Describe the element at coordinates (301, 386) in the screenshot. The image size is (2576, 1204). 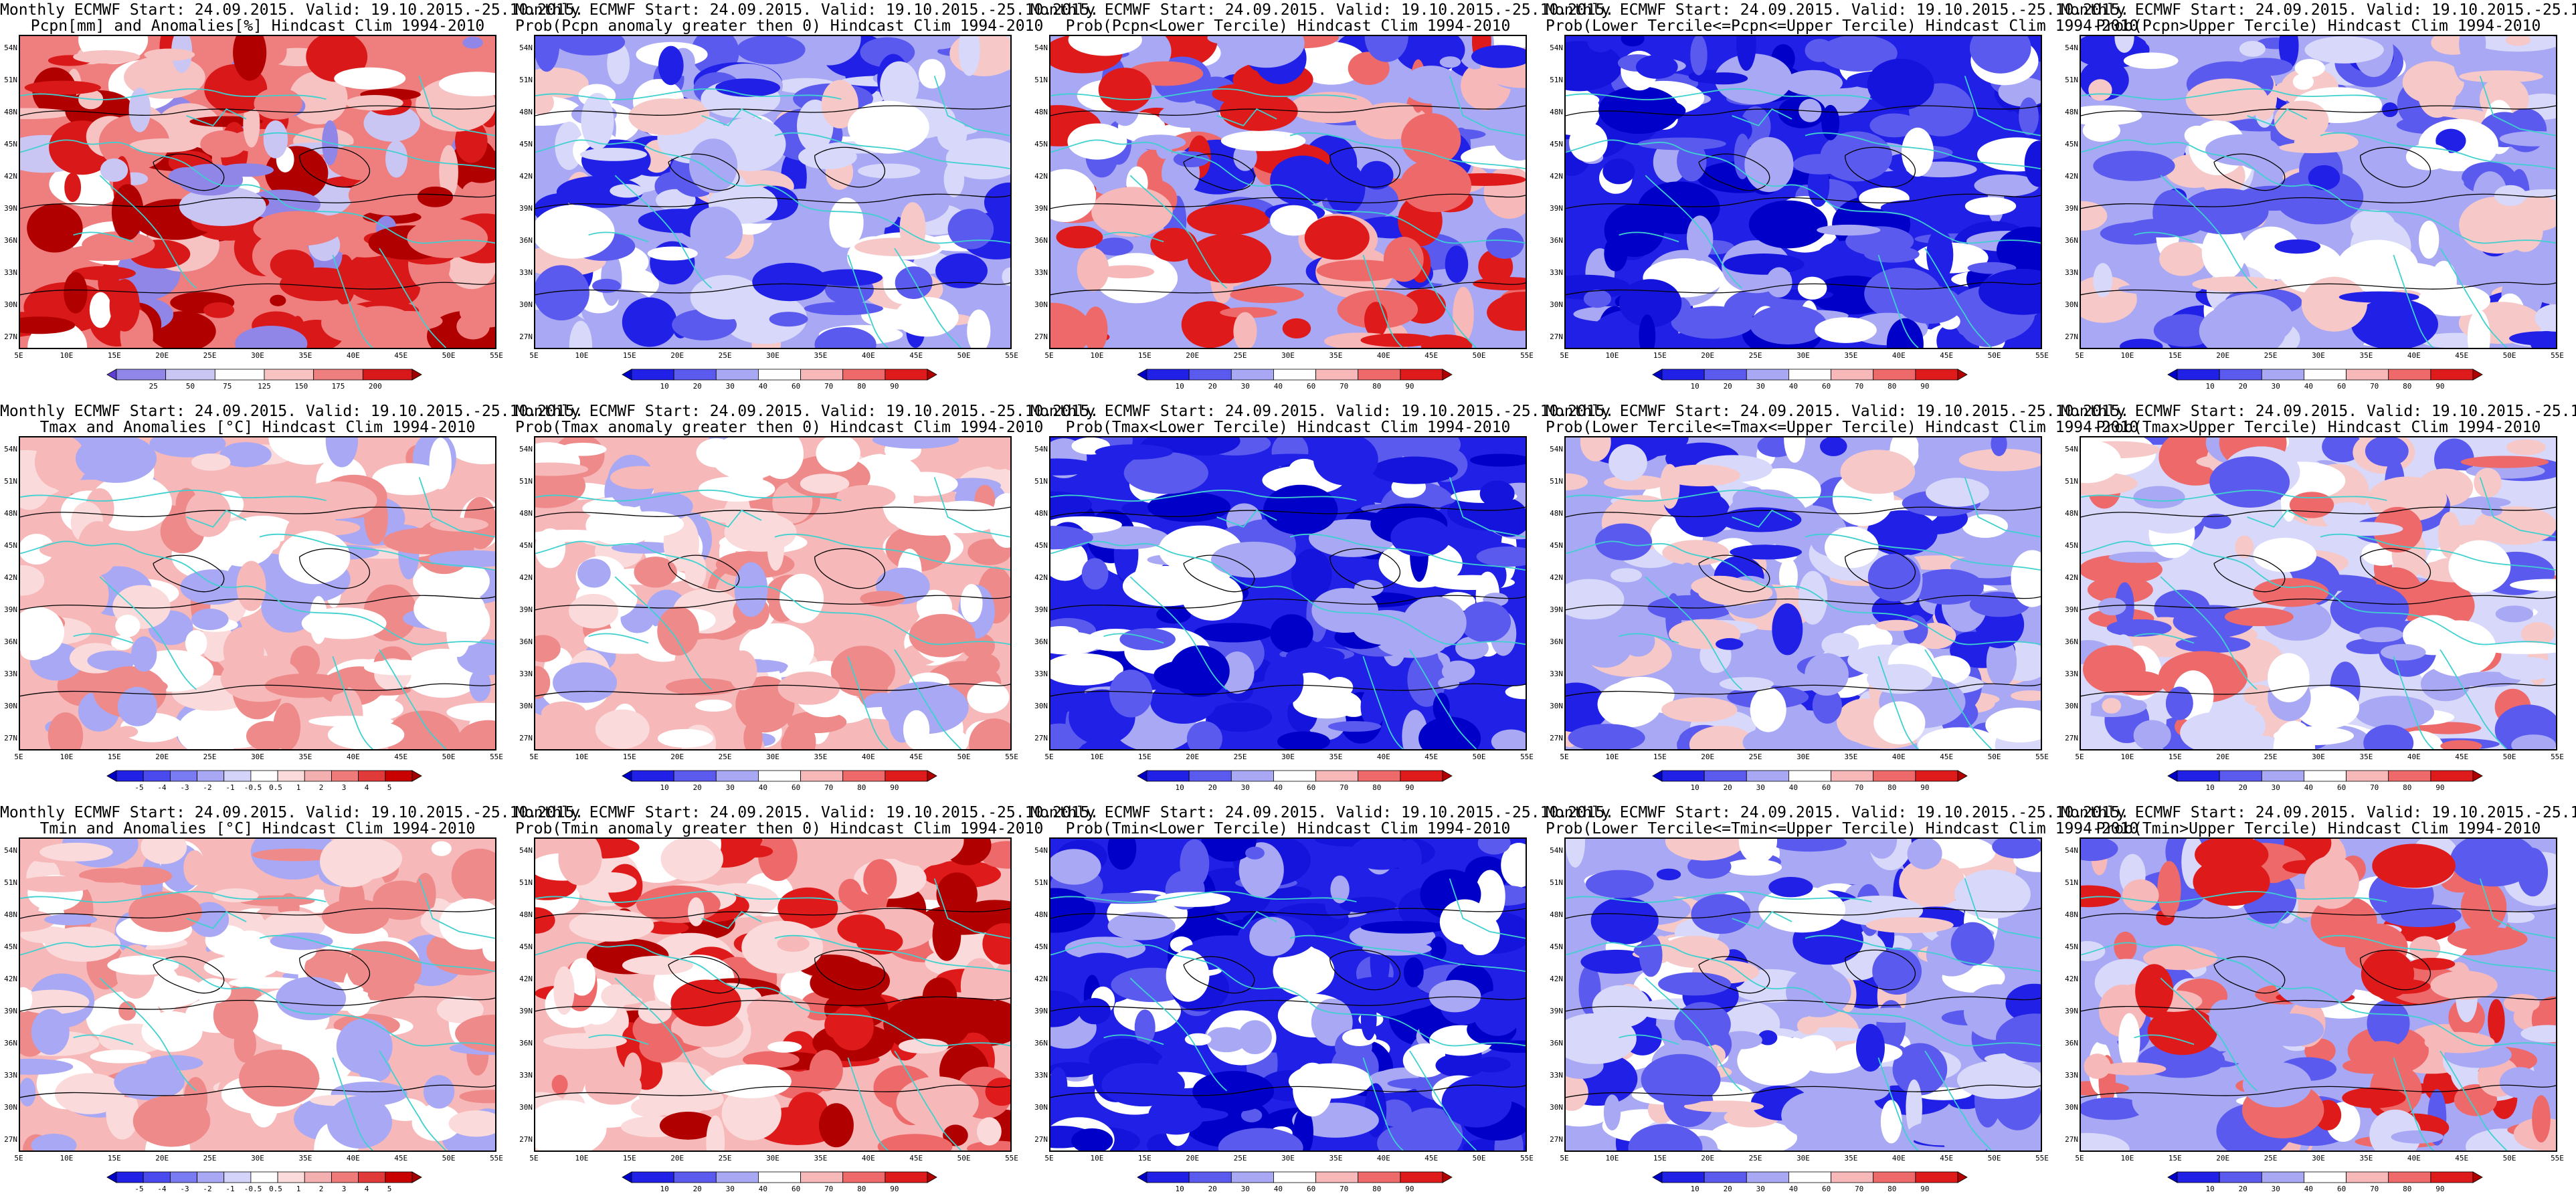
I see `colorbar-tick-label: 150` at that location.